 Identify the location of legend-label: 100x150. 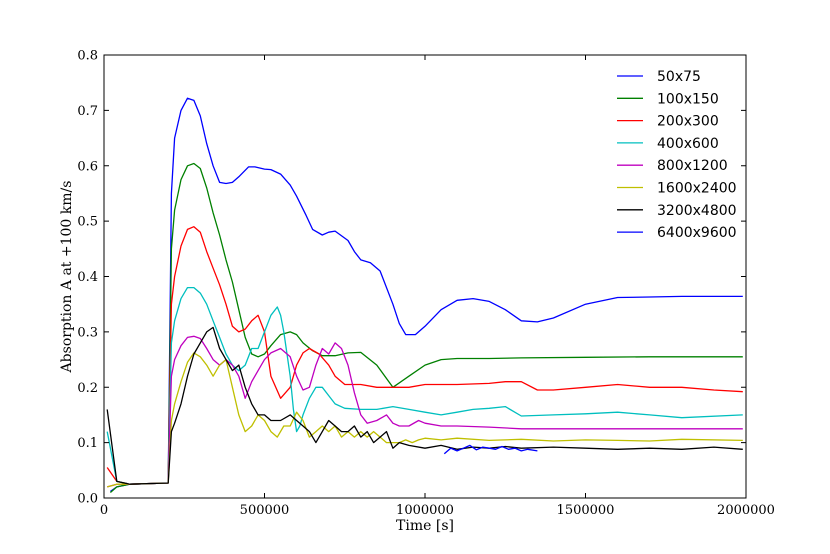
(688, 99).